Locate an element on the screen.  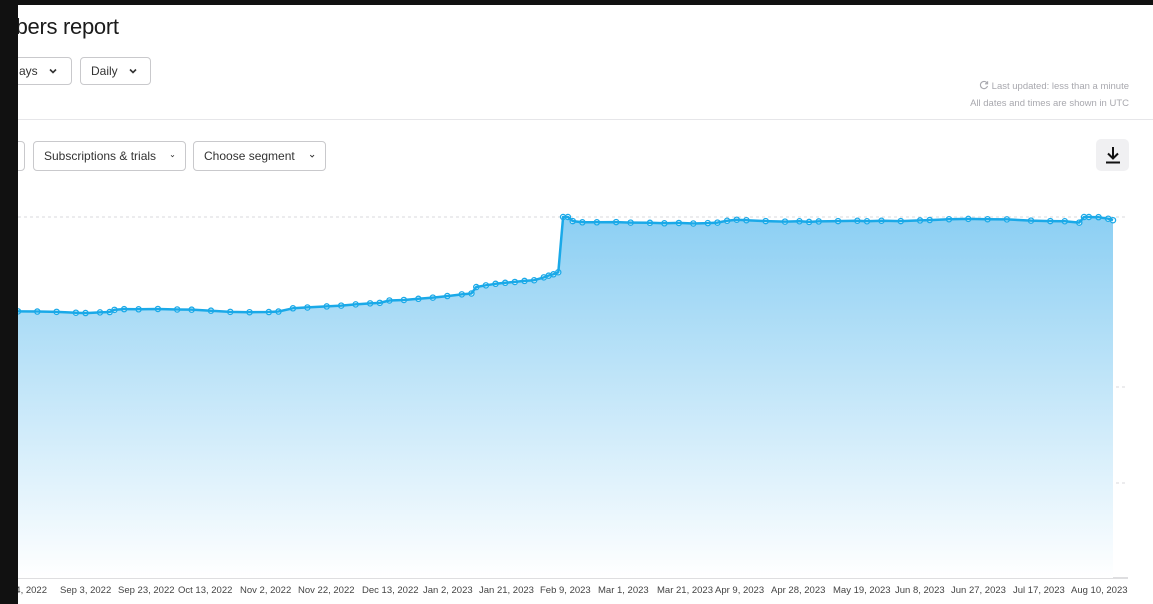
segment-label: Choose segment is located at coordinates (249, 156).